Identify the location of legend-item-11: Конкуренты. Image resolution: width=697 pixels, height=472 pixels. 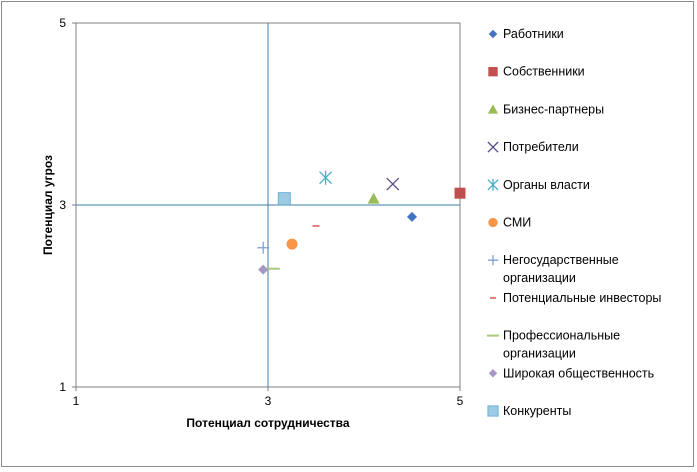
(529, 411).